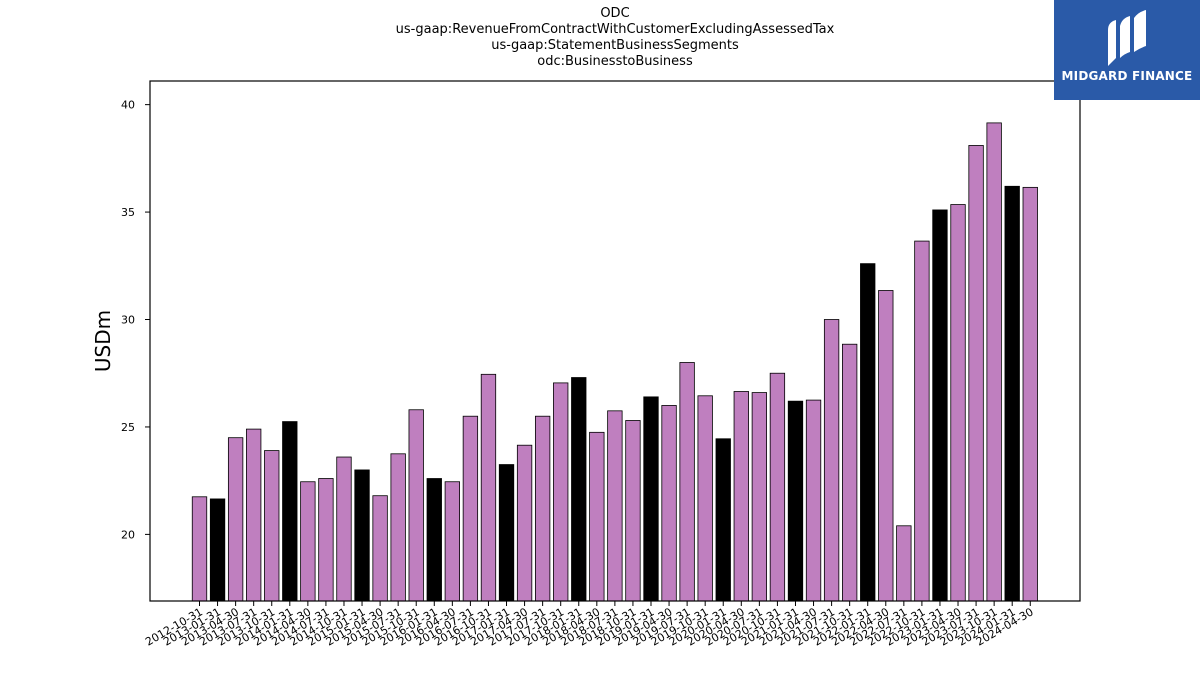 The width and height of the screenshot is (1200, 675). Describe the element at coordinates (103, 341) in the screenshot. I see `y-axis-label: USDm` at that location.